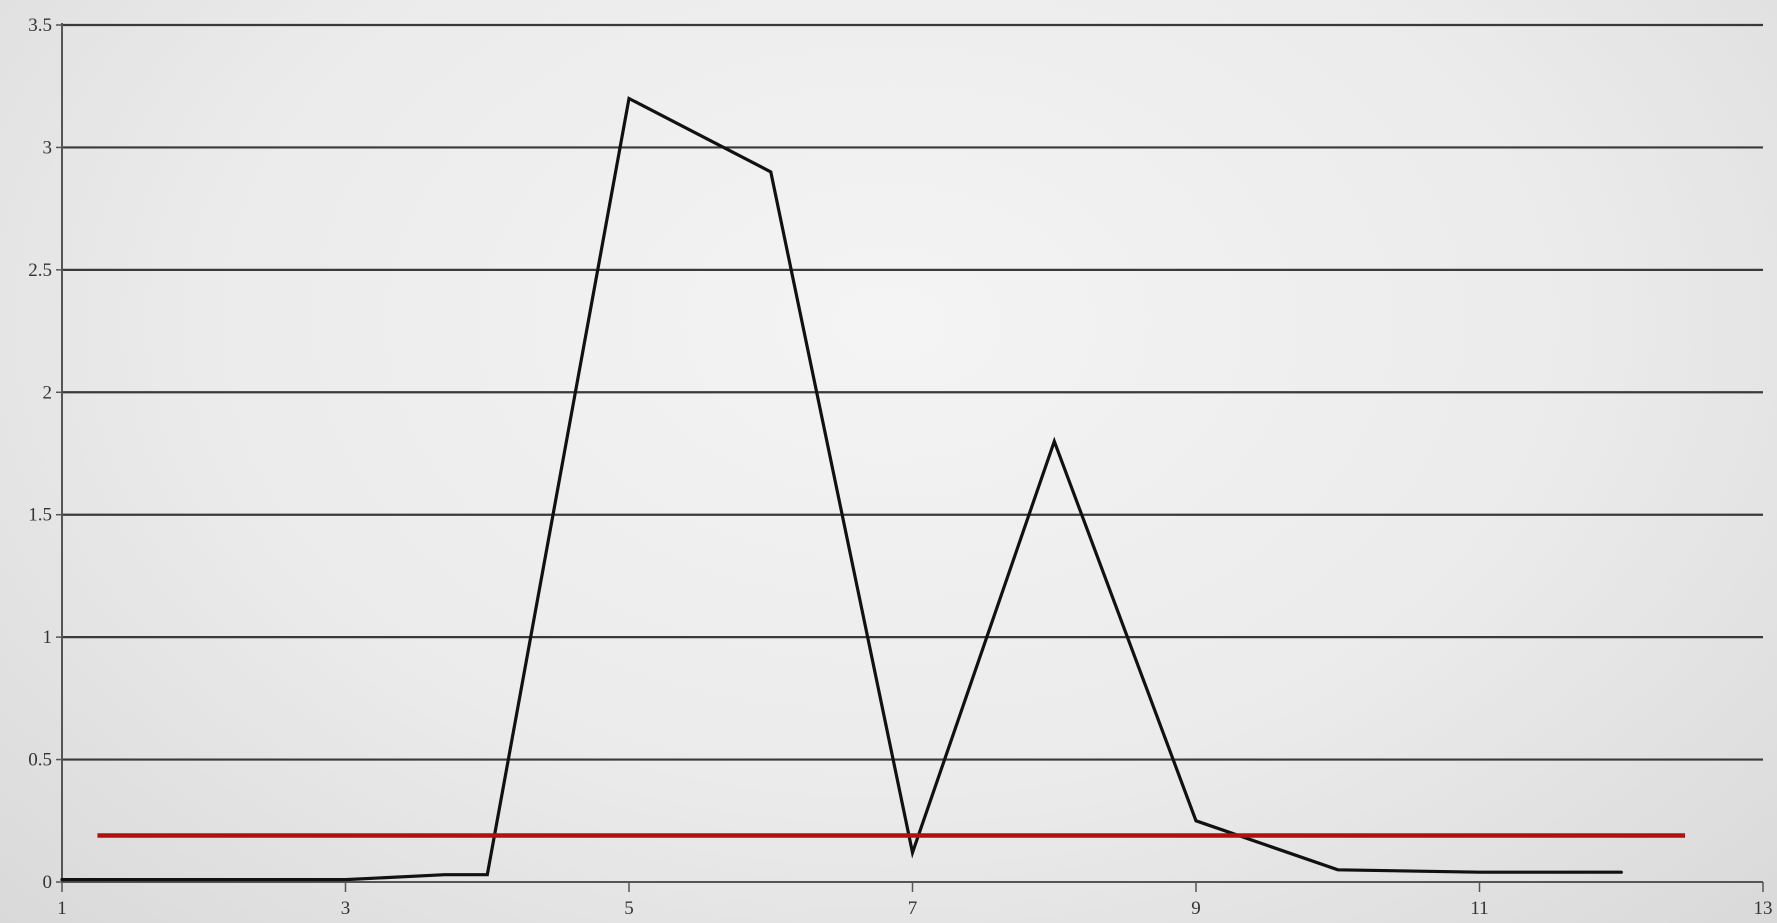 This screenshot has width=1777, height=923. I want to click on x-tick-label: 13, so click(1763, 908).